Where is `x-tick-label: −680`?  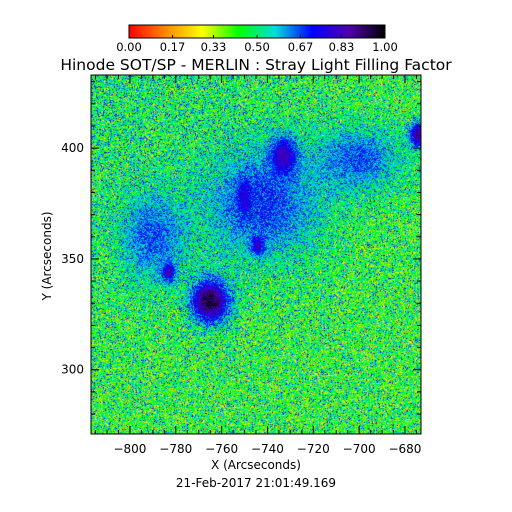 x-tick-label: −680 is located at coordinates (404, 449).